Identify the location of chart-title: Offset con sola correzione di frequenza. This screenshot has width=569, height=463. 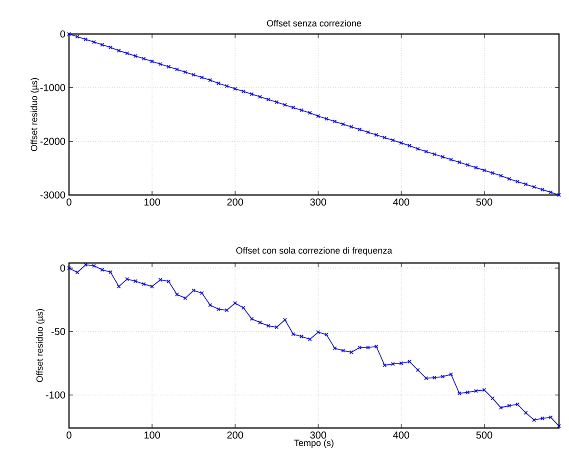
(314, 251).